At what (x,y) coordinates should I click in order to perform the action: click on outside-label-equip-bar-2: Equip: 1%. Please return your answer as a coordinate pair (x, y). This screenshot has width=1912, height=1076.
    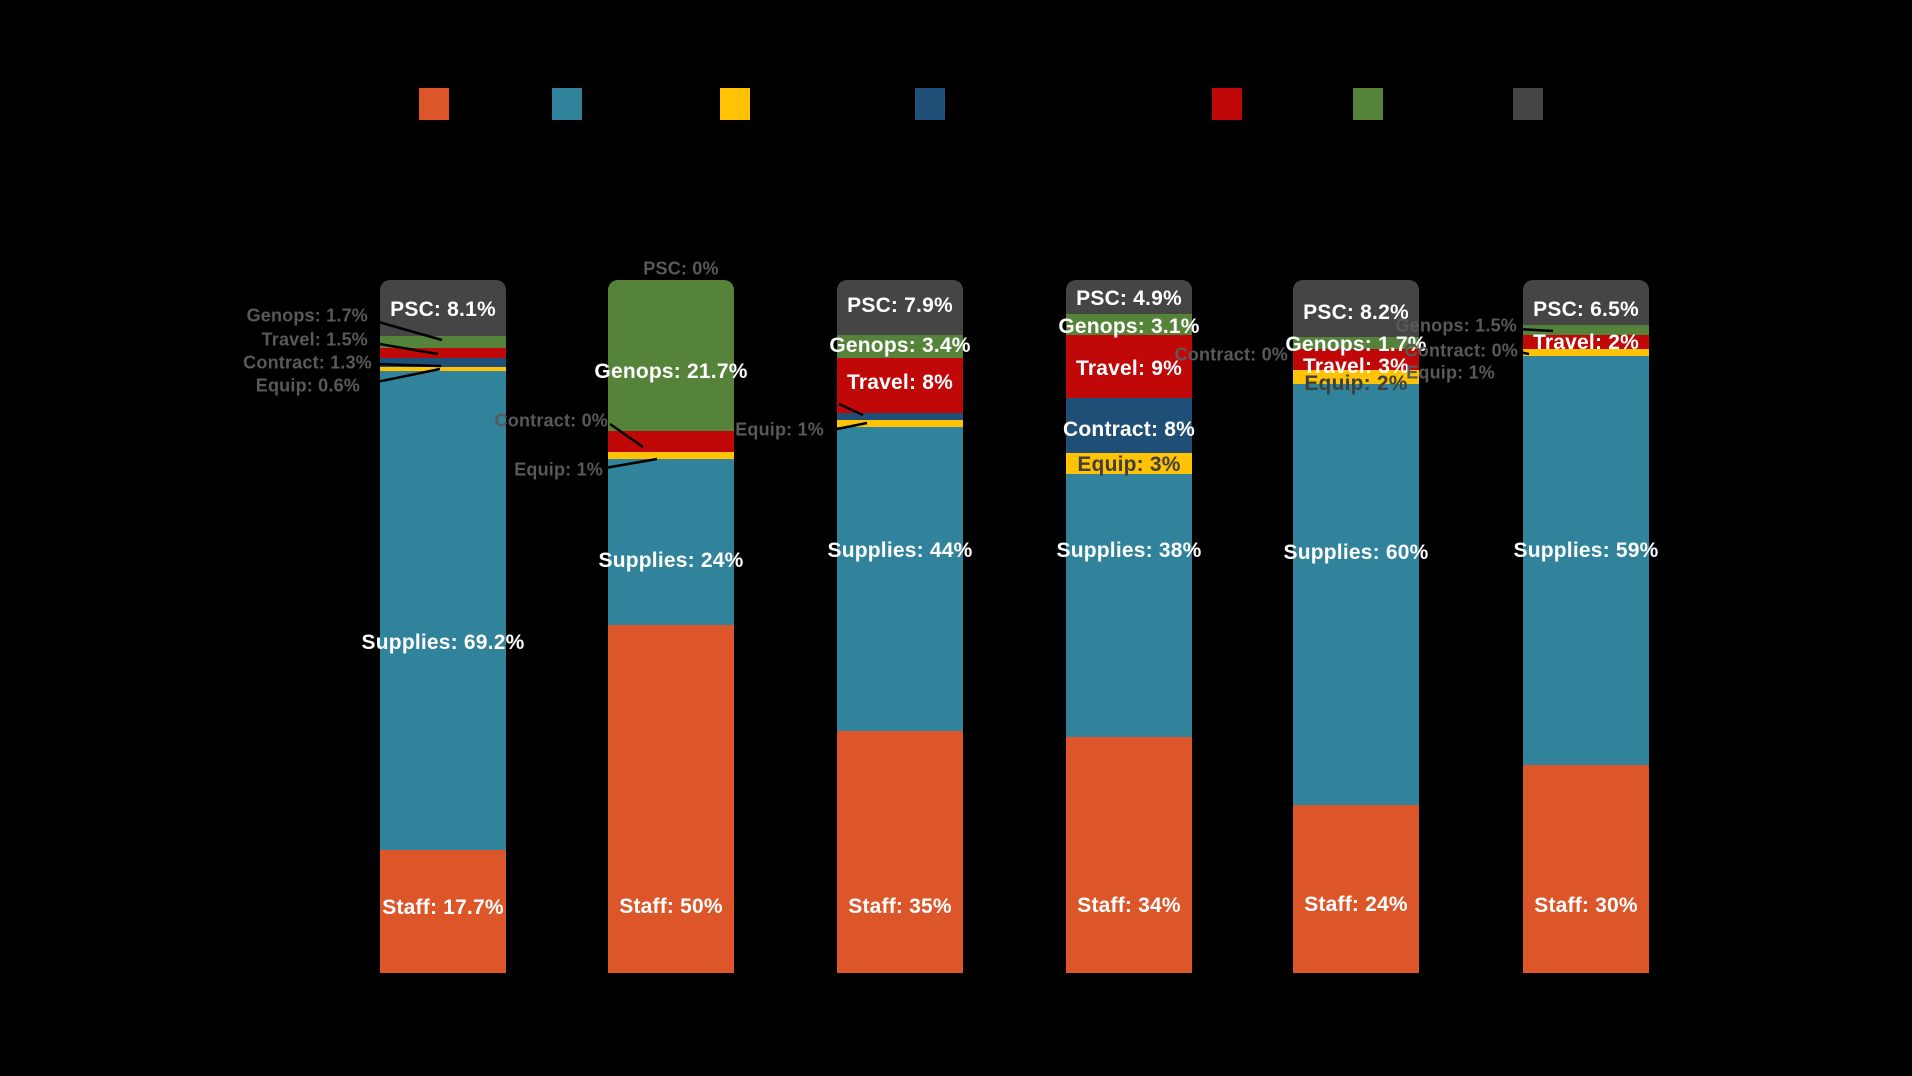
    Looking at the image, I should click on (558, 469).